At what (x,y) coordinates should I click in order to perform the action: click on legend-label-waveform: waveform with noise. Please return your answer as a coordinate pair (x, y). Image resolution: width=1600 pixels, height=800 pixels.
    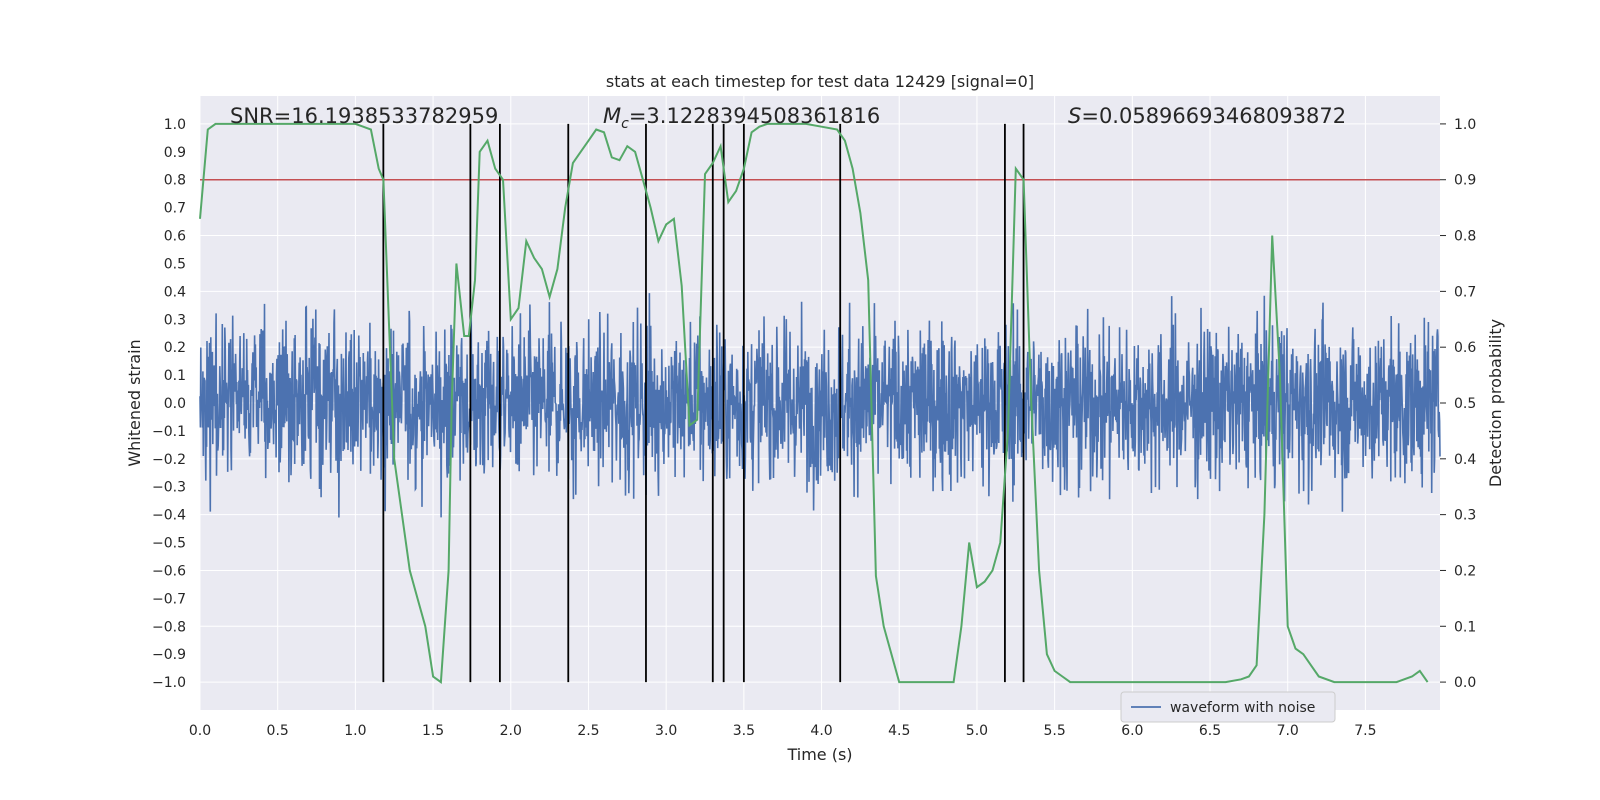
    Looking at the image, I should click on (1242, 708).